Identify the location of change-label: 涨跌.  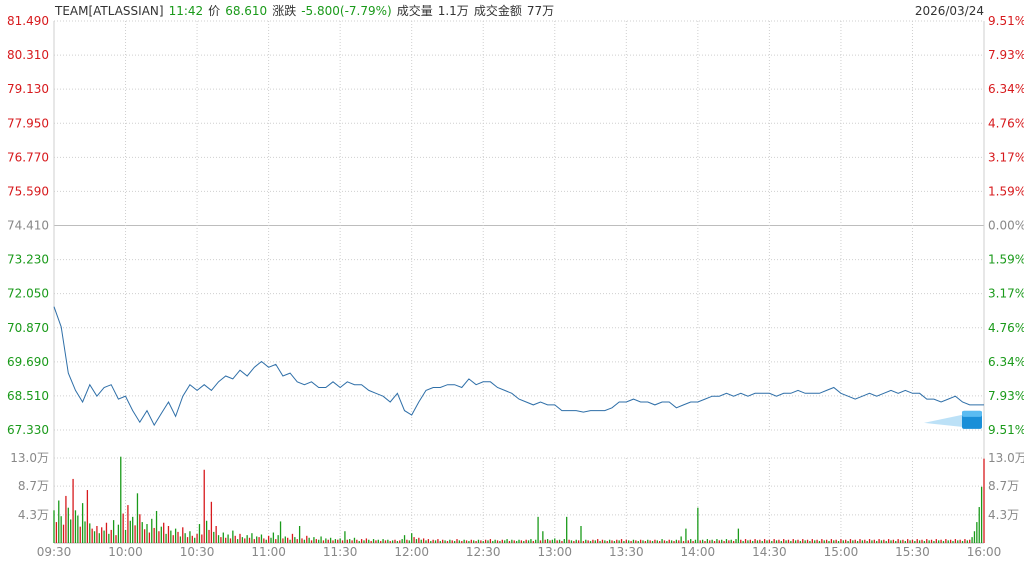
(284, 11).